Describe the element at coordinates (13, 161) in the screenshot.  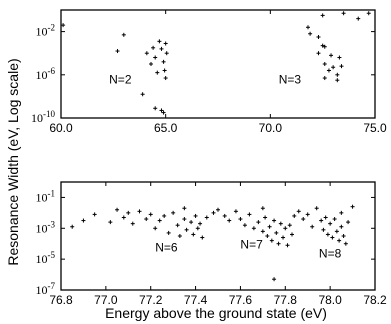
I see `y-axis-label: Resonance Width (eV, Log scale)` at that location.